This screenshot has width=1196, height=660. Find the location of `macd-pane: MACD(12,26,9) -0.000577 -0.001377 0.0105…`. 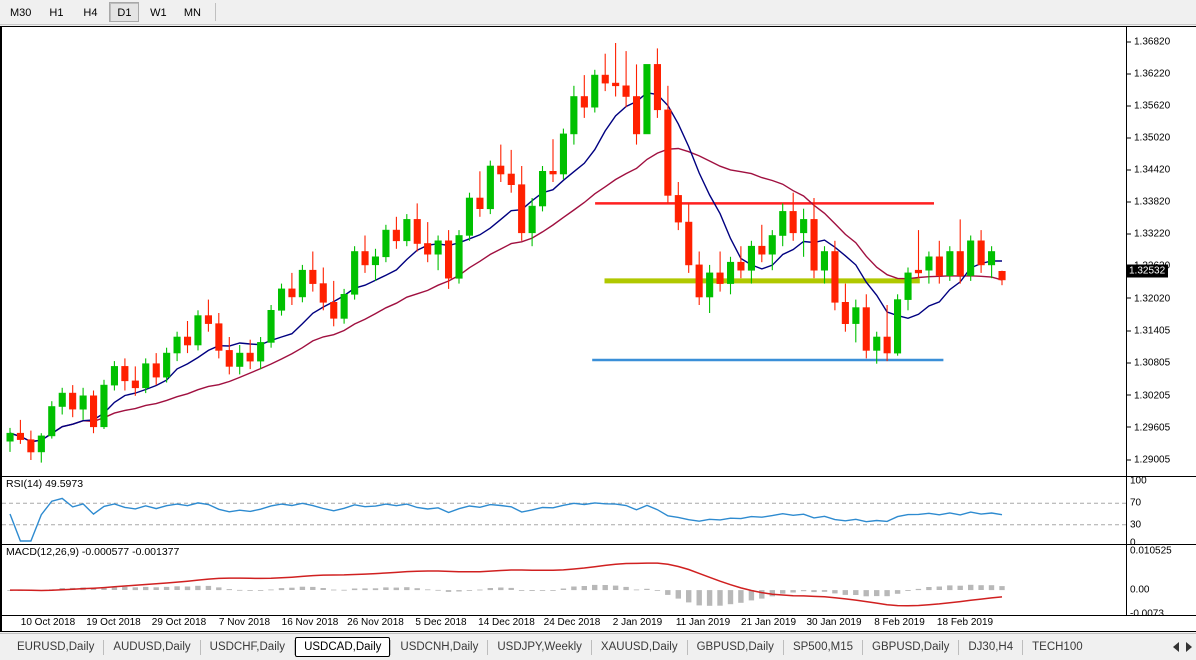

macd-pane: MACD(12,26,9) -0.000577 -0.001377 0.0105… is located at coordinates (599, 582).